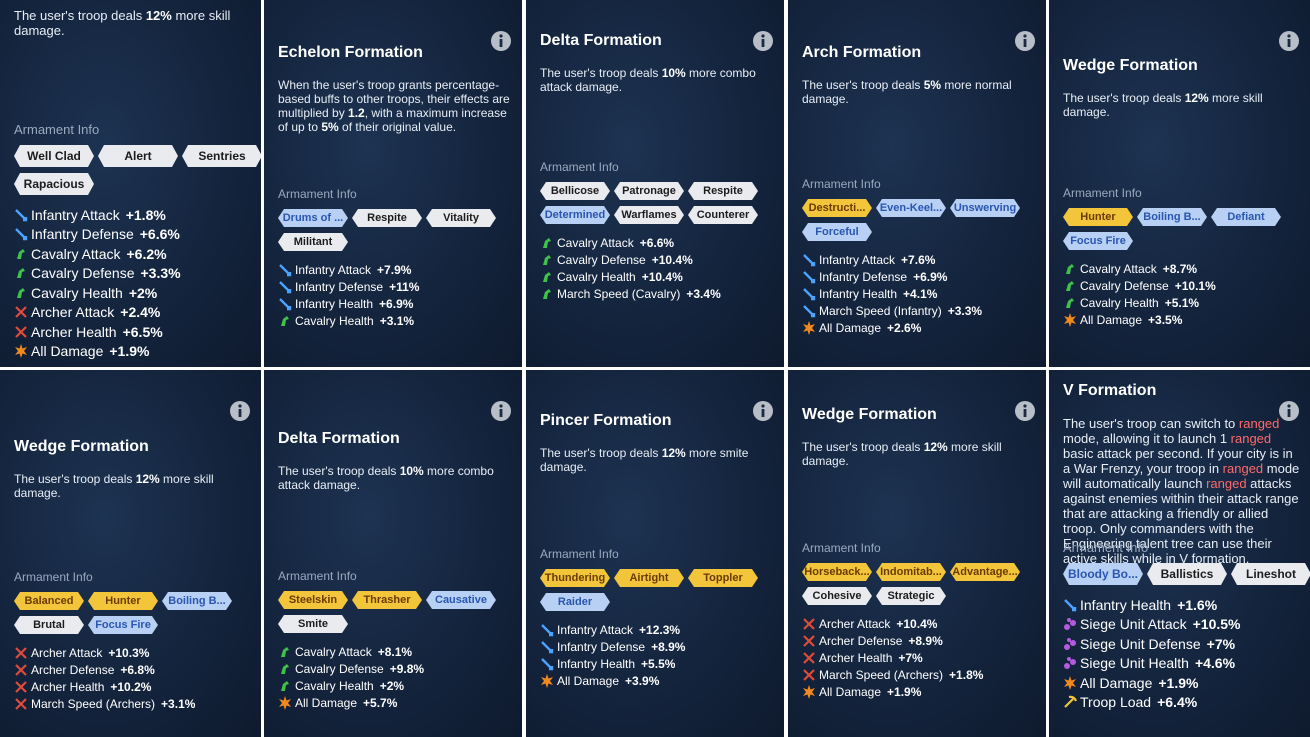  What do you see at coordinates (1182, 302) in the screenshot?
I see `stat-value: +5.1%` at bounding box center [1182, 302].